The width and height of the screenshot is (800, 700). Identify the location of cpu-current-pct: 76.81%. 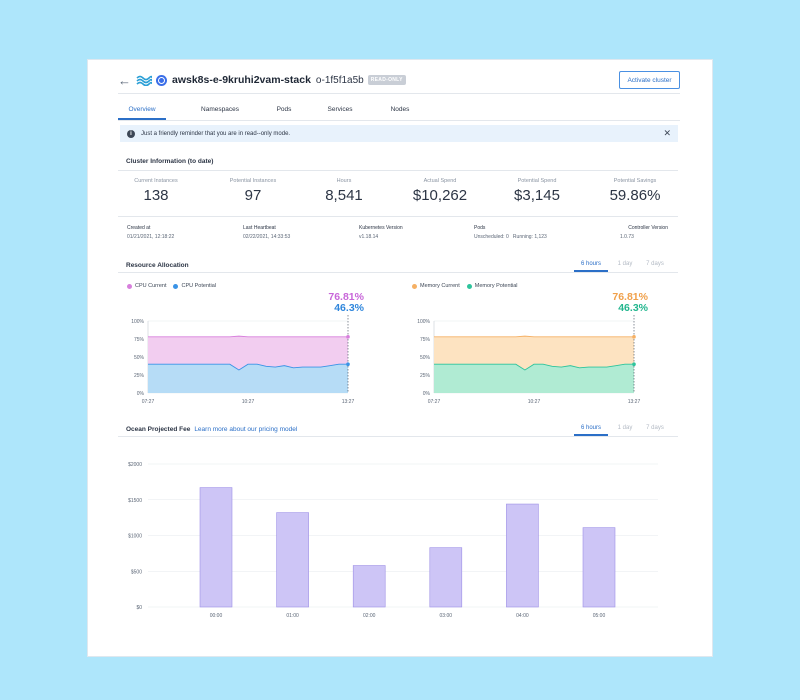
(346, 297).